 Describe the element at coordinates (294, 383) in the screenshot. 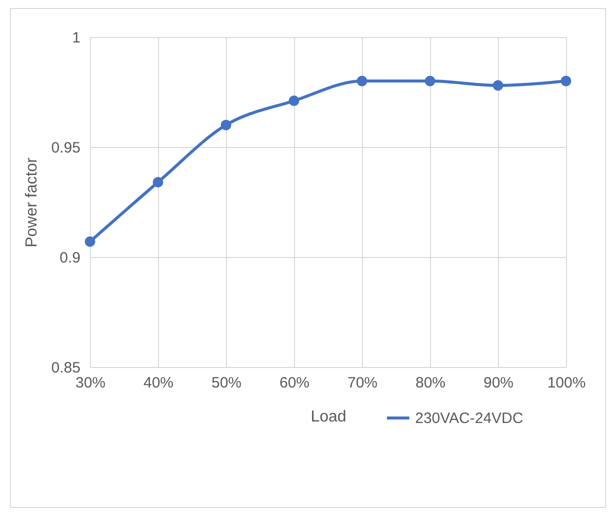

I see `x-tick-label: 60%` at that location.